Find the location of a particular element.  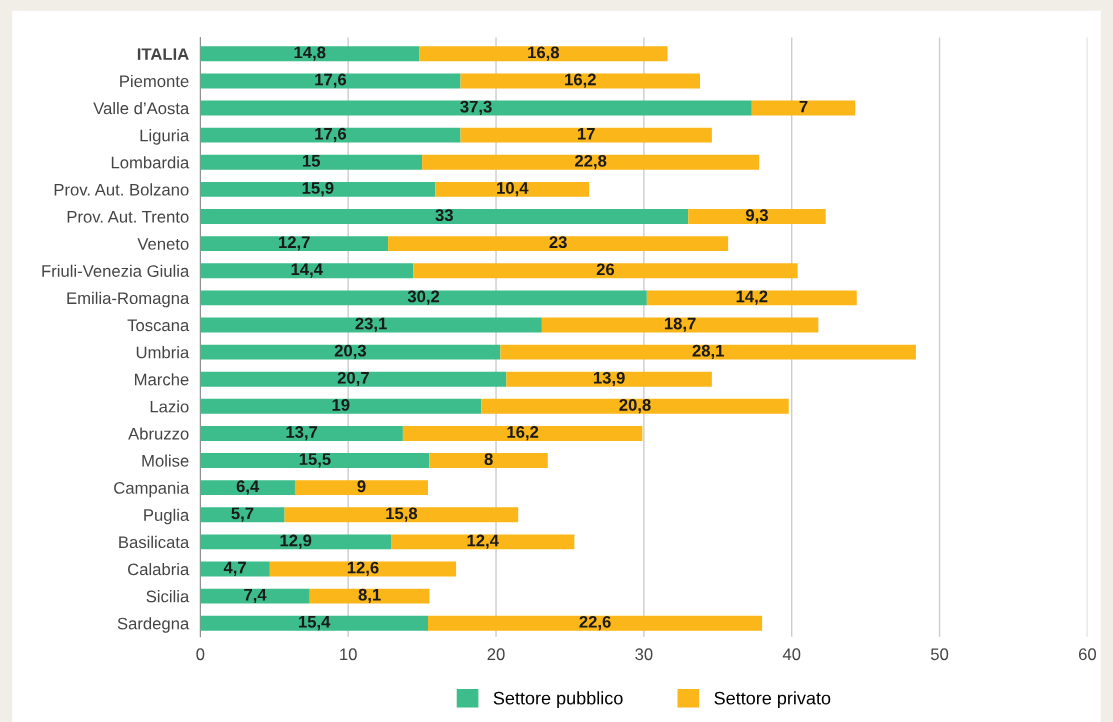

data-label: 8,1 is located at coordinates (369, 596).